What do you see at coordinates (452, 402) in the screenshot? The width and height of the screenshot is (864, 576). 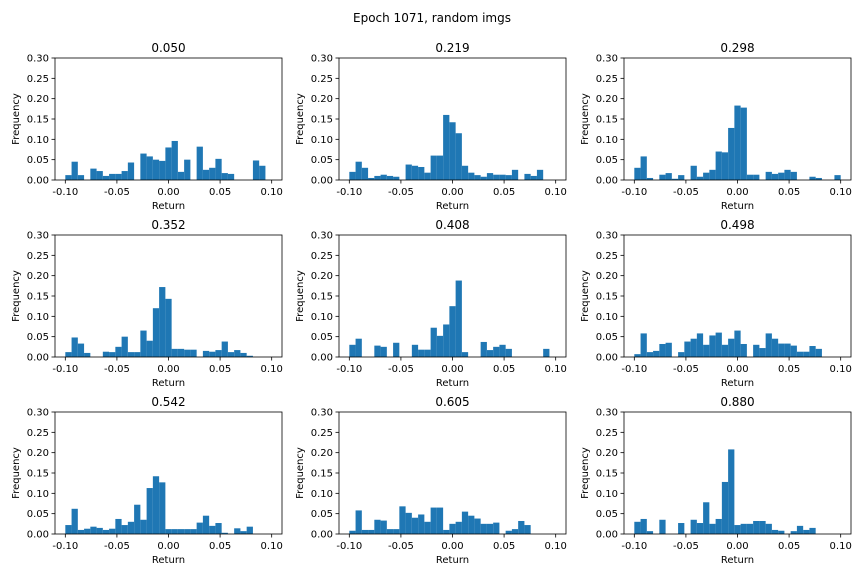 I see `panel-title: 0.605` at bounding box center [452, 402].